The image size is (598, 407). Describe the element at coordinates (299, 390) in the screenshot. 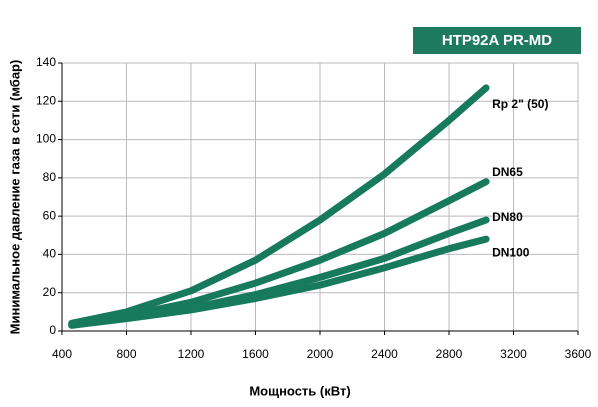

I see `x-axis-title: Мощность (кВт)` at that location.